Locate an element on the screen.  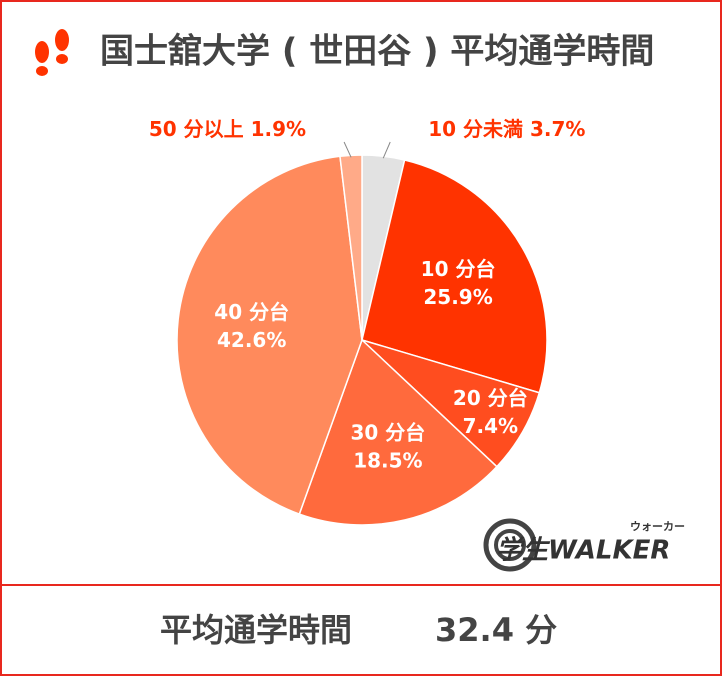
slice-value: 18.5% is located at coordinates (387, 460).